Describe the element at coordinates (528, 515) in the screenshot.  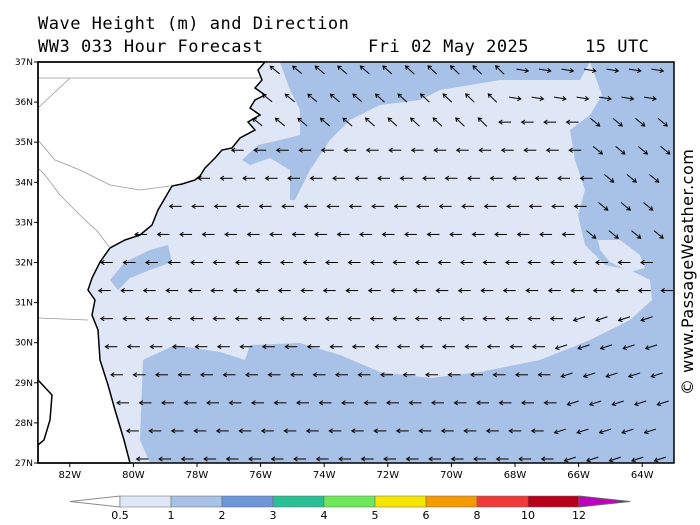
I see `colorbar-label: 10` at that location.